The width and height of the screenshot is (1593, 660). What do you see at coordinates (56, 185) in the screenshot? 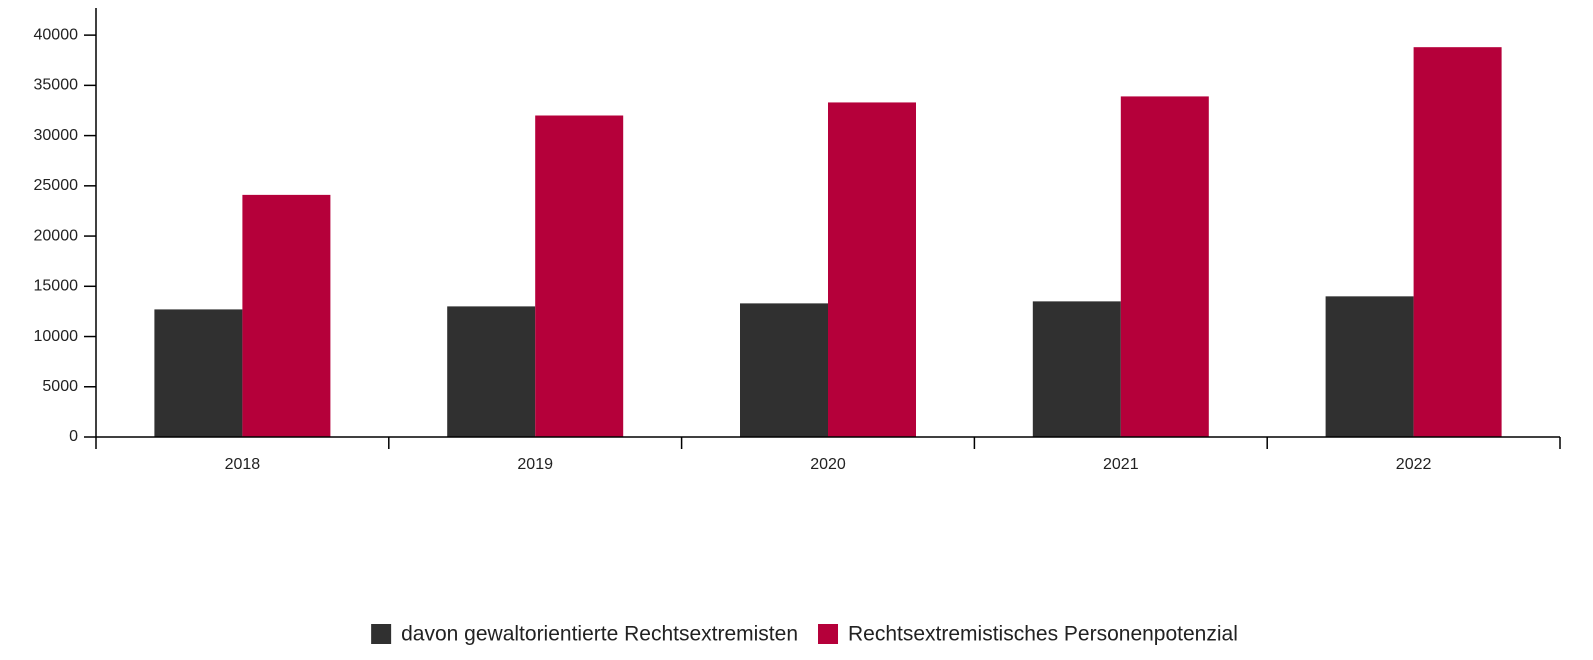
I see `y-tick-label: 25000` at bounding box center [56, 185].